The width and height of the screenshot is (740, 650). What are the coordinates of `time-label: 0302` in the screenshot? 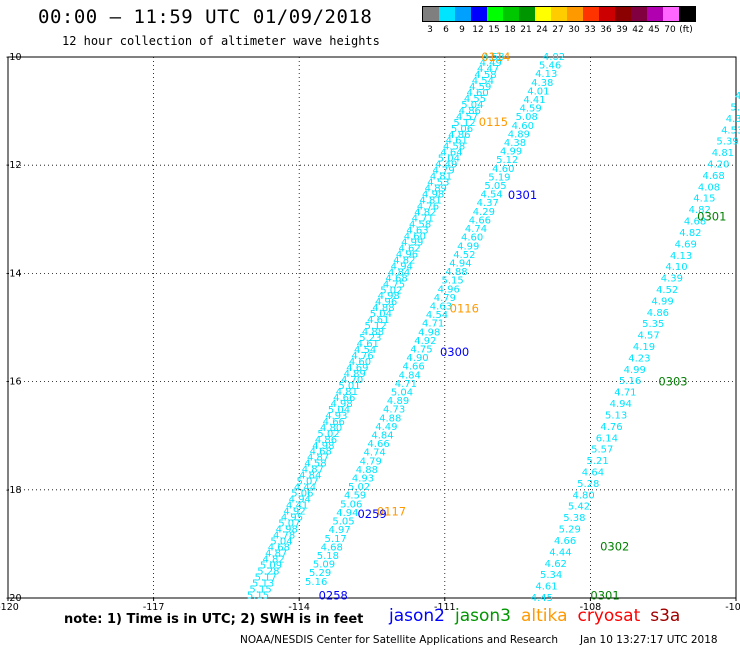 It's located at (614, 547).